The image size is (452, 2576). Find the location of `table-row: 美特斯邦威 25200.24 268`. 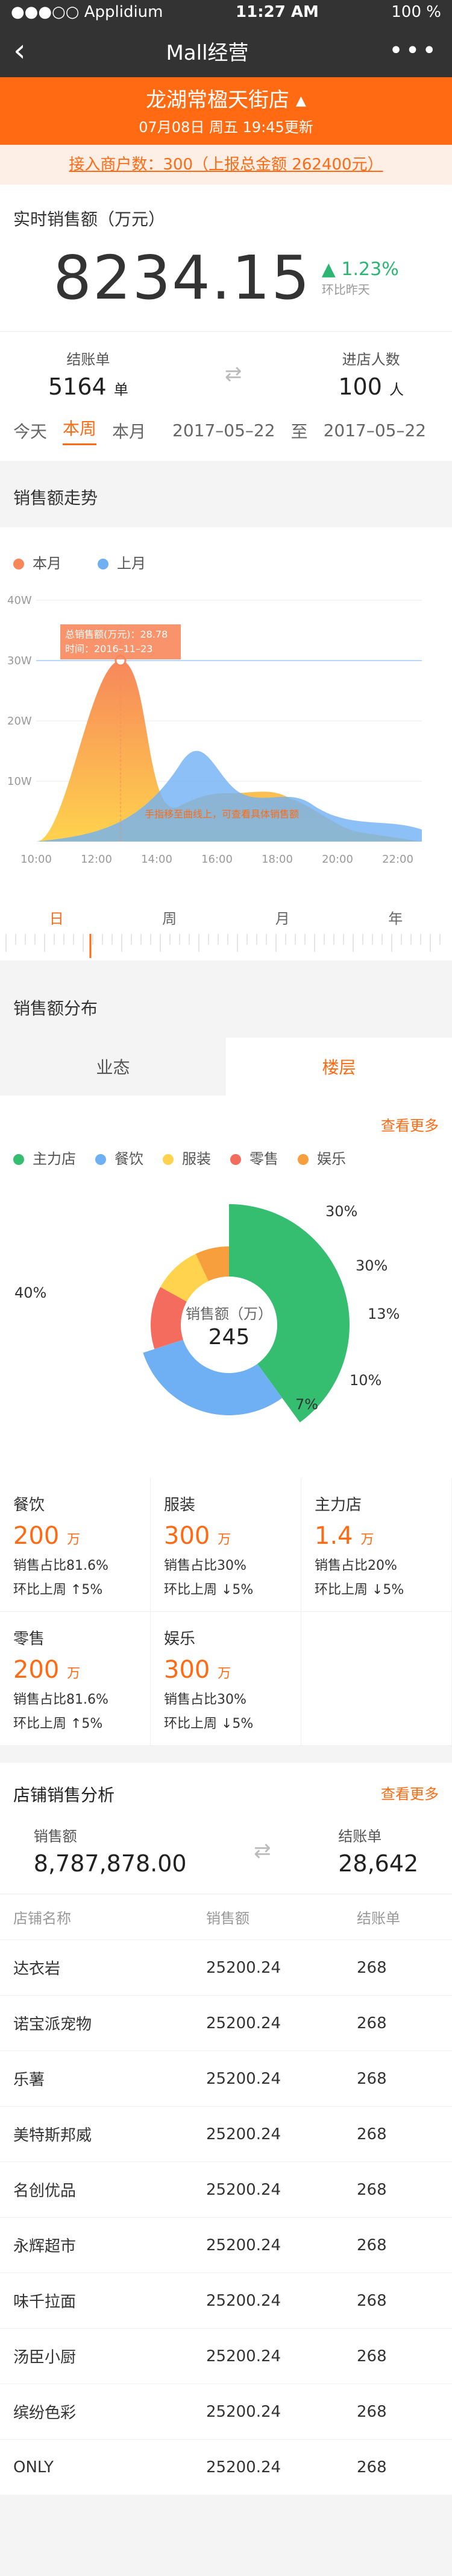

table-row: 美特斯邦威 25200.24 268 is located at coordinates (226, 2134).